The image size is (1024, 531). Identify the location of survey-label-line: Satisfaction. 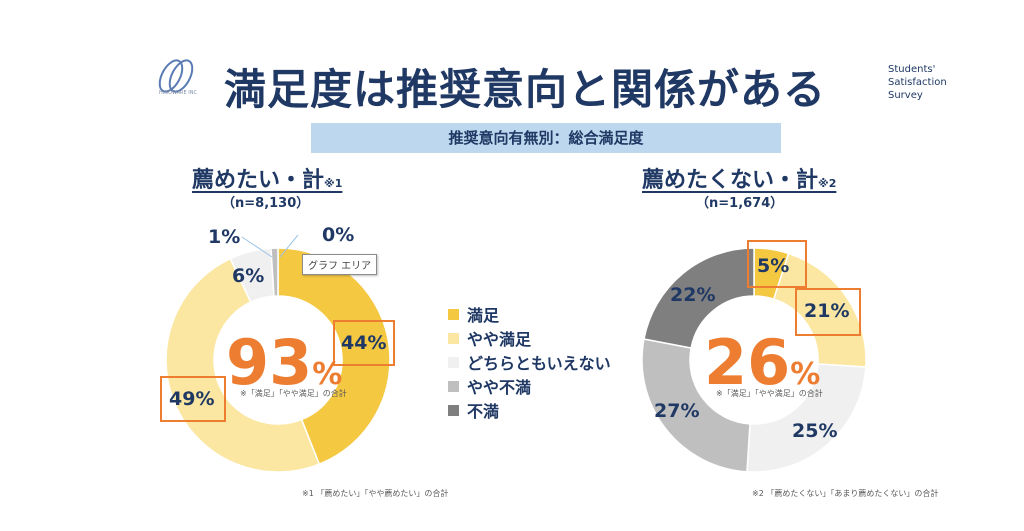
(917, 82).